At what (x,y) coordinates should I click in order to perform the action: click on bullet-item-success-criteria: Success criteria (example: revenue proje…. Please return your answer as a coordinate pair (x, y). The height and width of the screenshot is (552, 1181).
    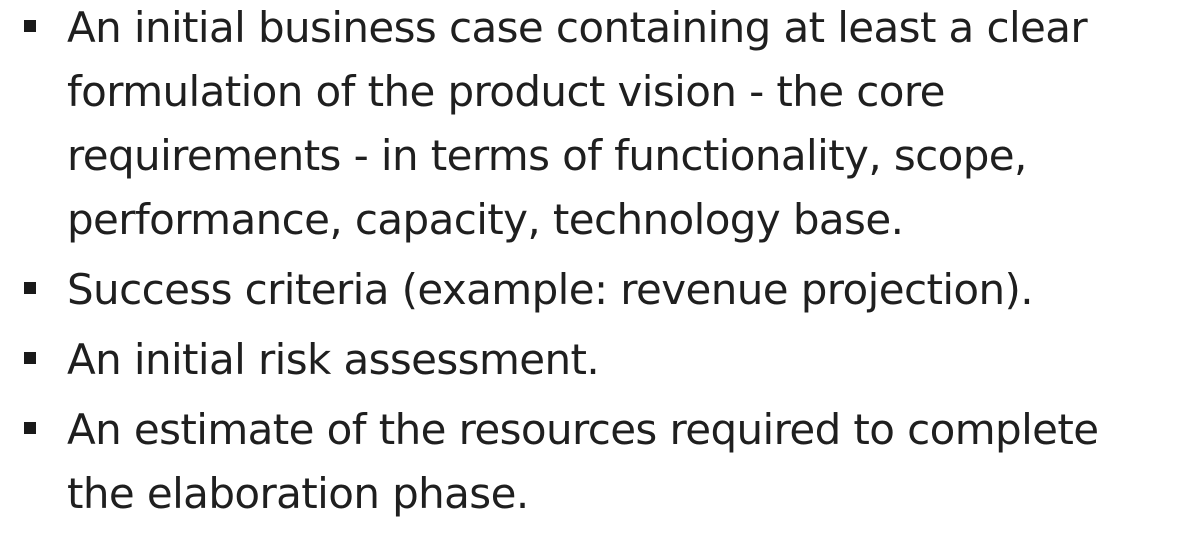
    Looking at the image, I should click on (597, 290).